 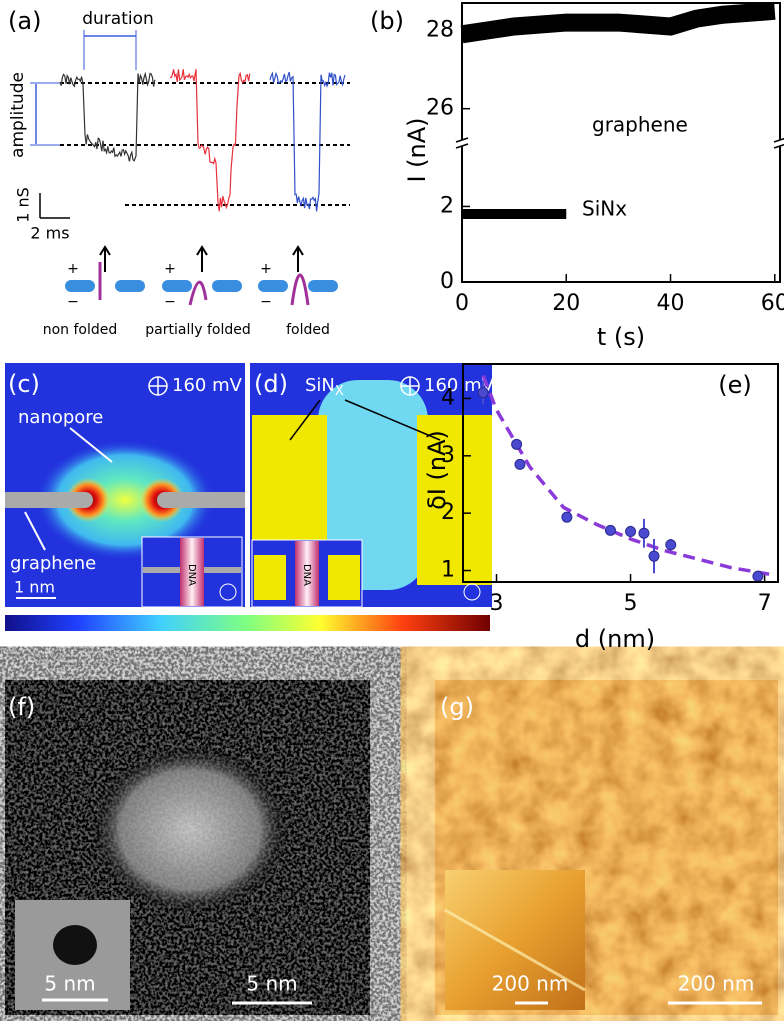 What do you see at coordinates (437, 470) in the screenshot?
I see `y-axis-label: δI (nA)` at bounding box center [437, 470].